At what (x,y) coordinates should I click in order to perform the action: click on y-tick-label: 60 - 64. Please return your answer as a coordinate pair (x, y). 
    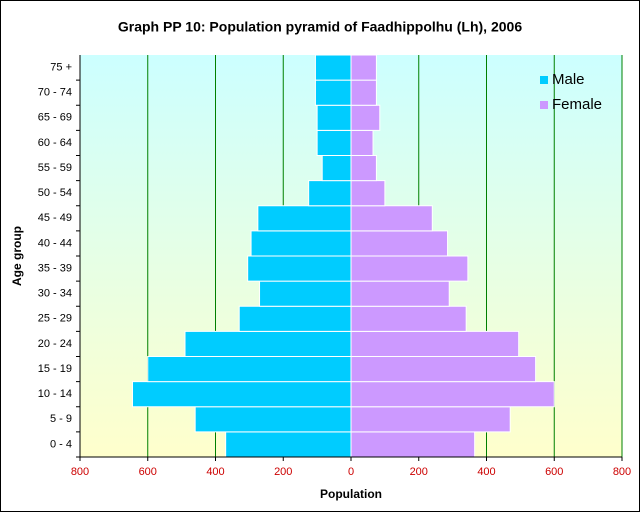
    Looking at the image, I should click on (55, 143).